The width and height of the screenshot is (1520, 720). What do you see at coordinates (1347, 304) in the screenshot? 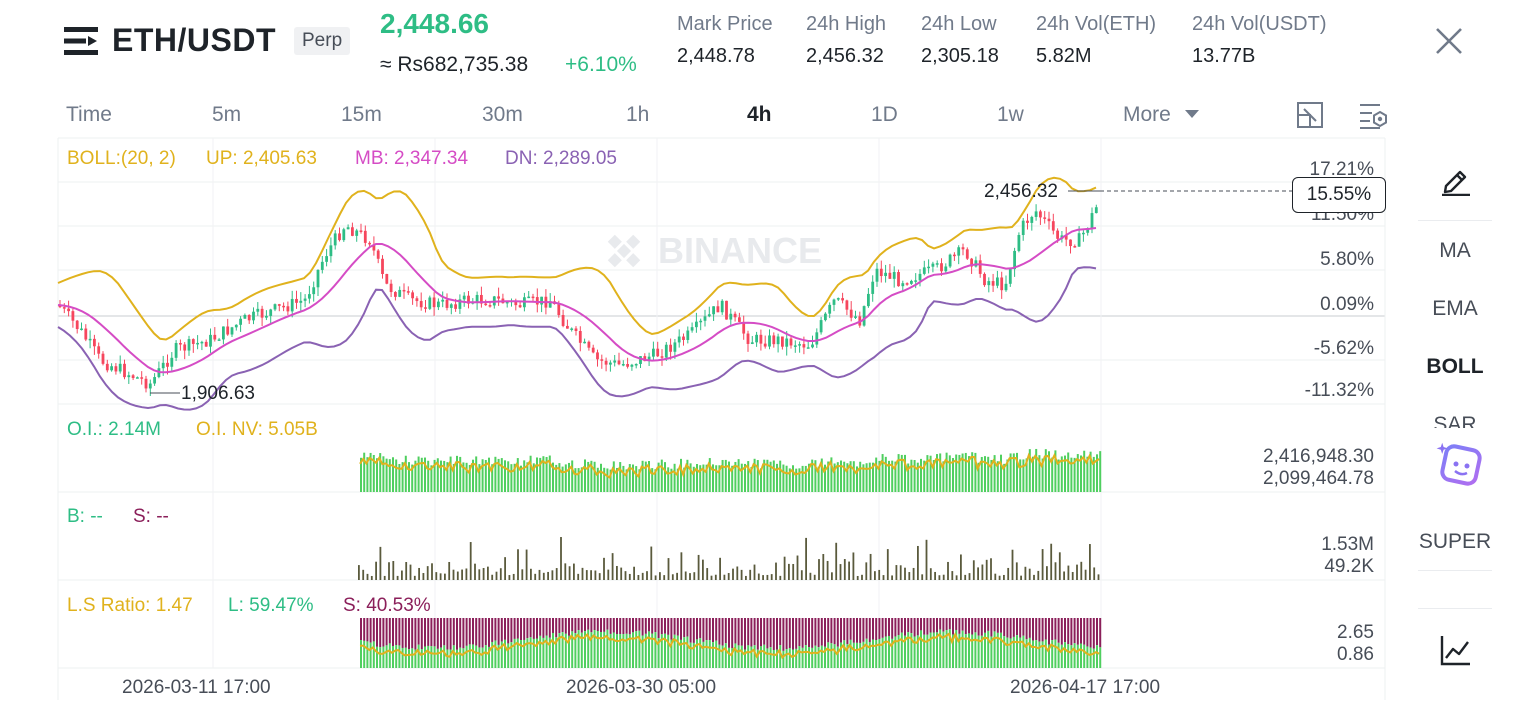
I see `axis-label: 0.09%` at bounding box center [1347, 304].